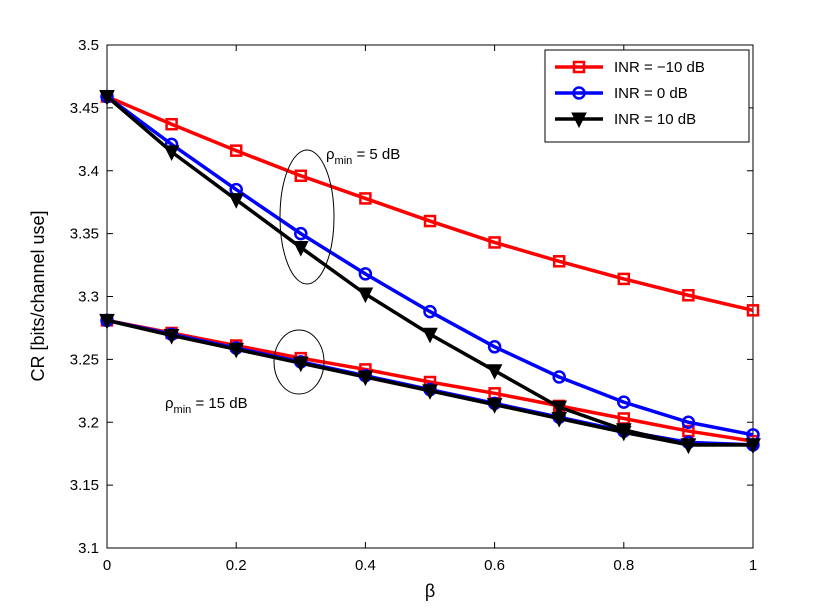 Image resolution: width=830 pixels, height=614 pixels. I want to click on annotation-rho5-suffix: = 5 dB, so click(376, 154).